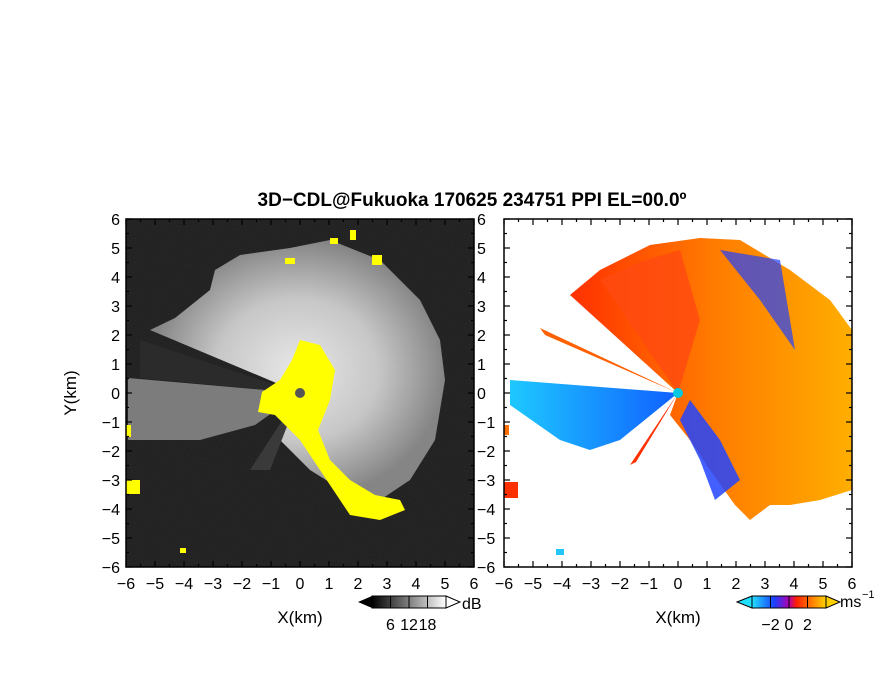 Image resolution: width=880 pixels, height=680 pixels. I want to click on y-tick-label: 6, so click(115, 220).